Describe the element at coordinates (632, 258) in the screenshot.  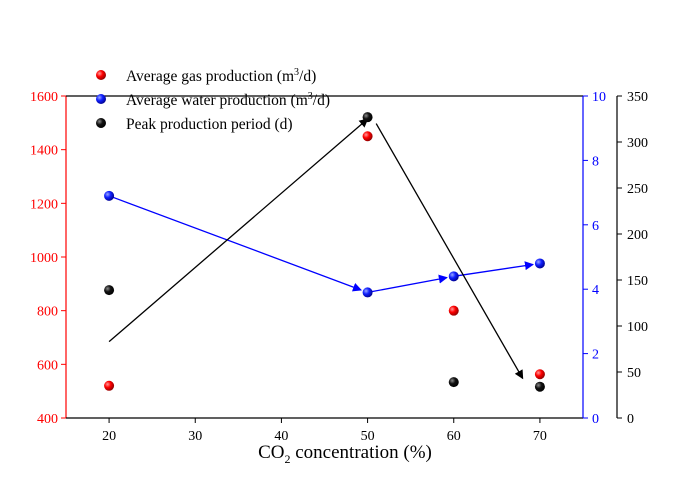
I see `right2-axis-ticks: 0 50 100 150 200 250 300 350` at that location.